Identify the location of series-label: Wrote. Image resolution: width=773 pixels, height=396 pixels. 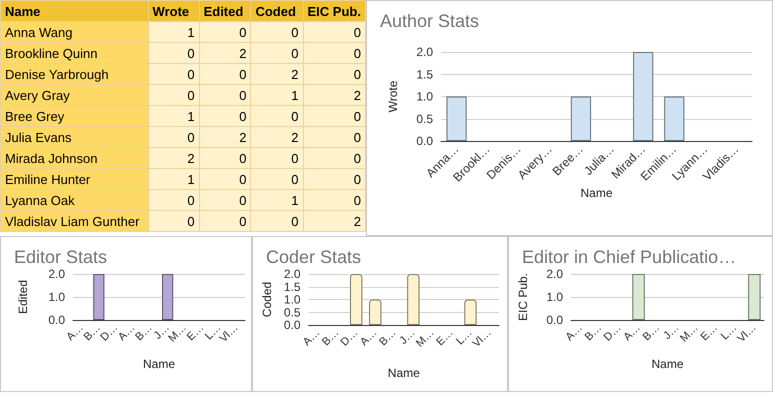
(174, 11).